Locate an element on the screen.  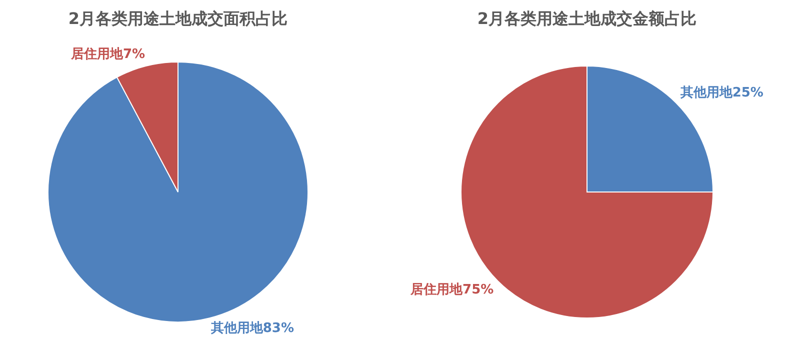
data-label: 83% is located at coordinates (278, 328).